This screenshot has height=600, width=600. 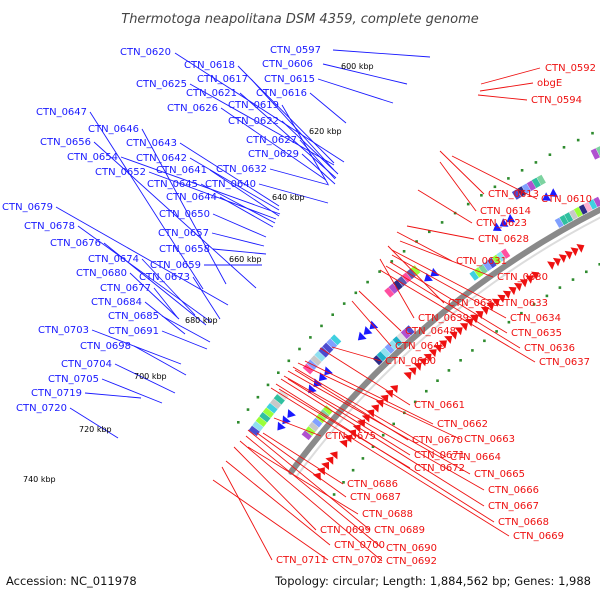 What do you see at coordinates (183, 233) in the screenshot?
I see `forward-gene-label: CTN_0657` at bounding box center [183, 233].